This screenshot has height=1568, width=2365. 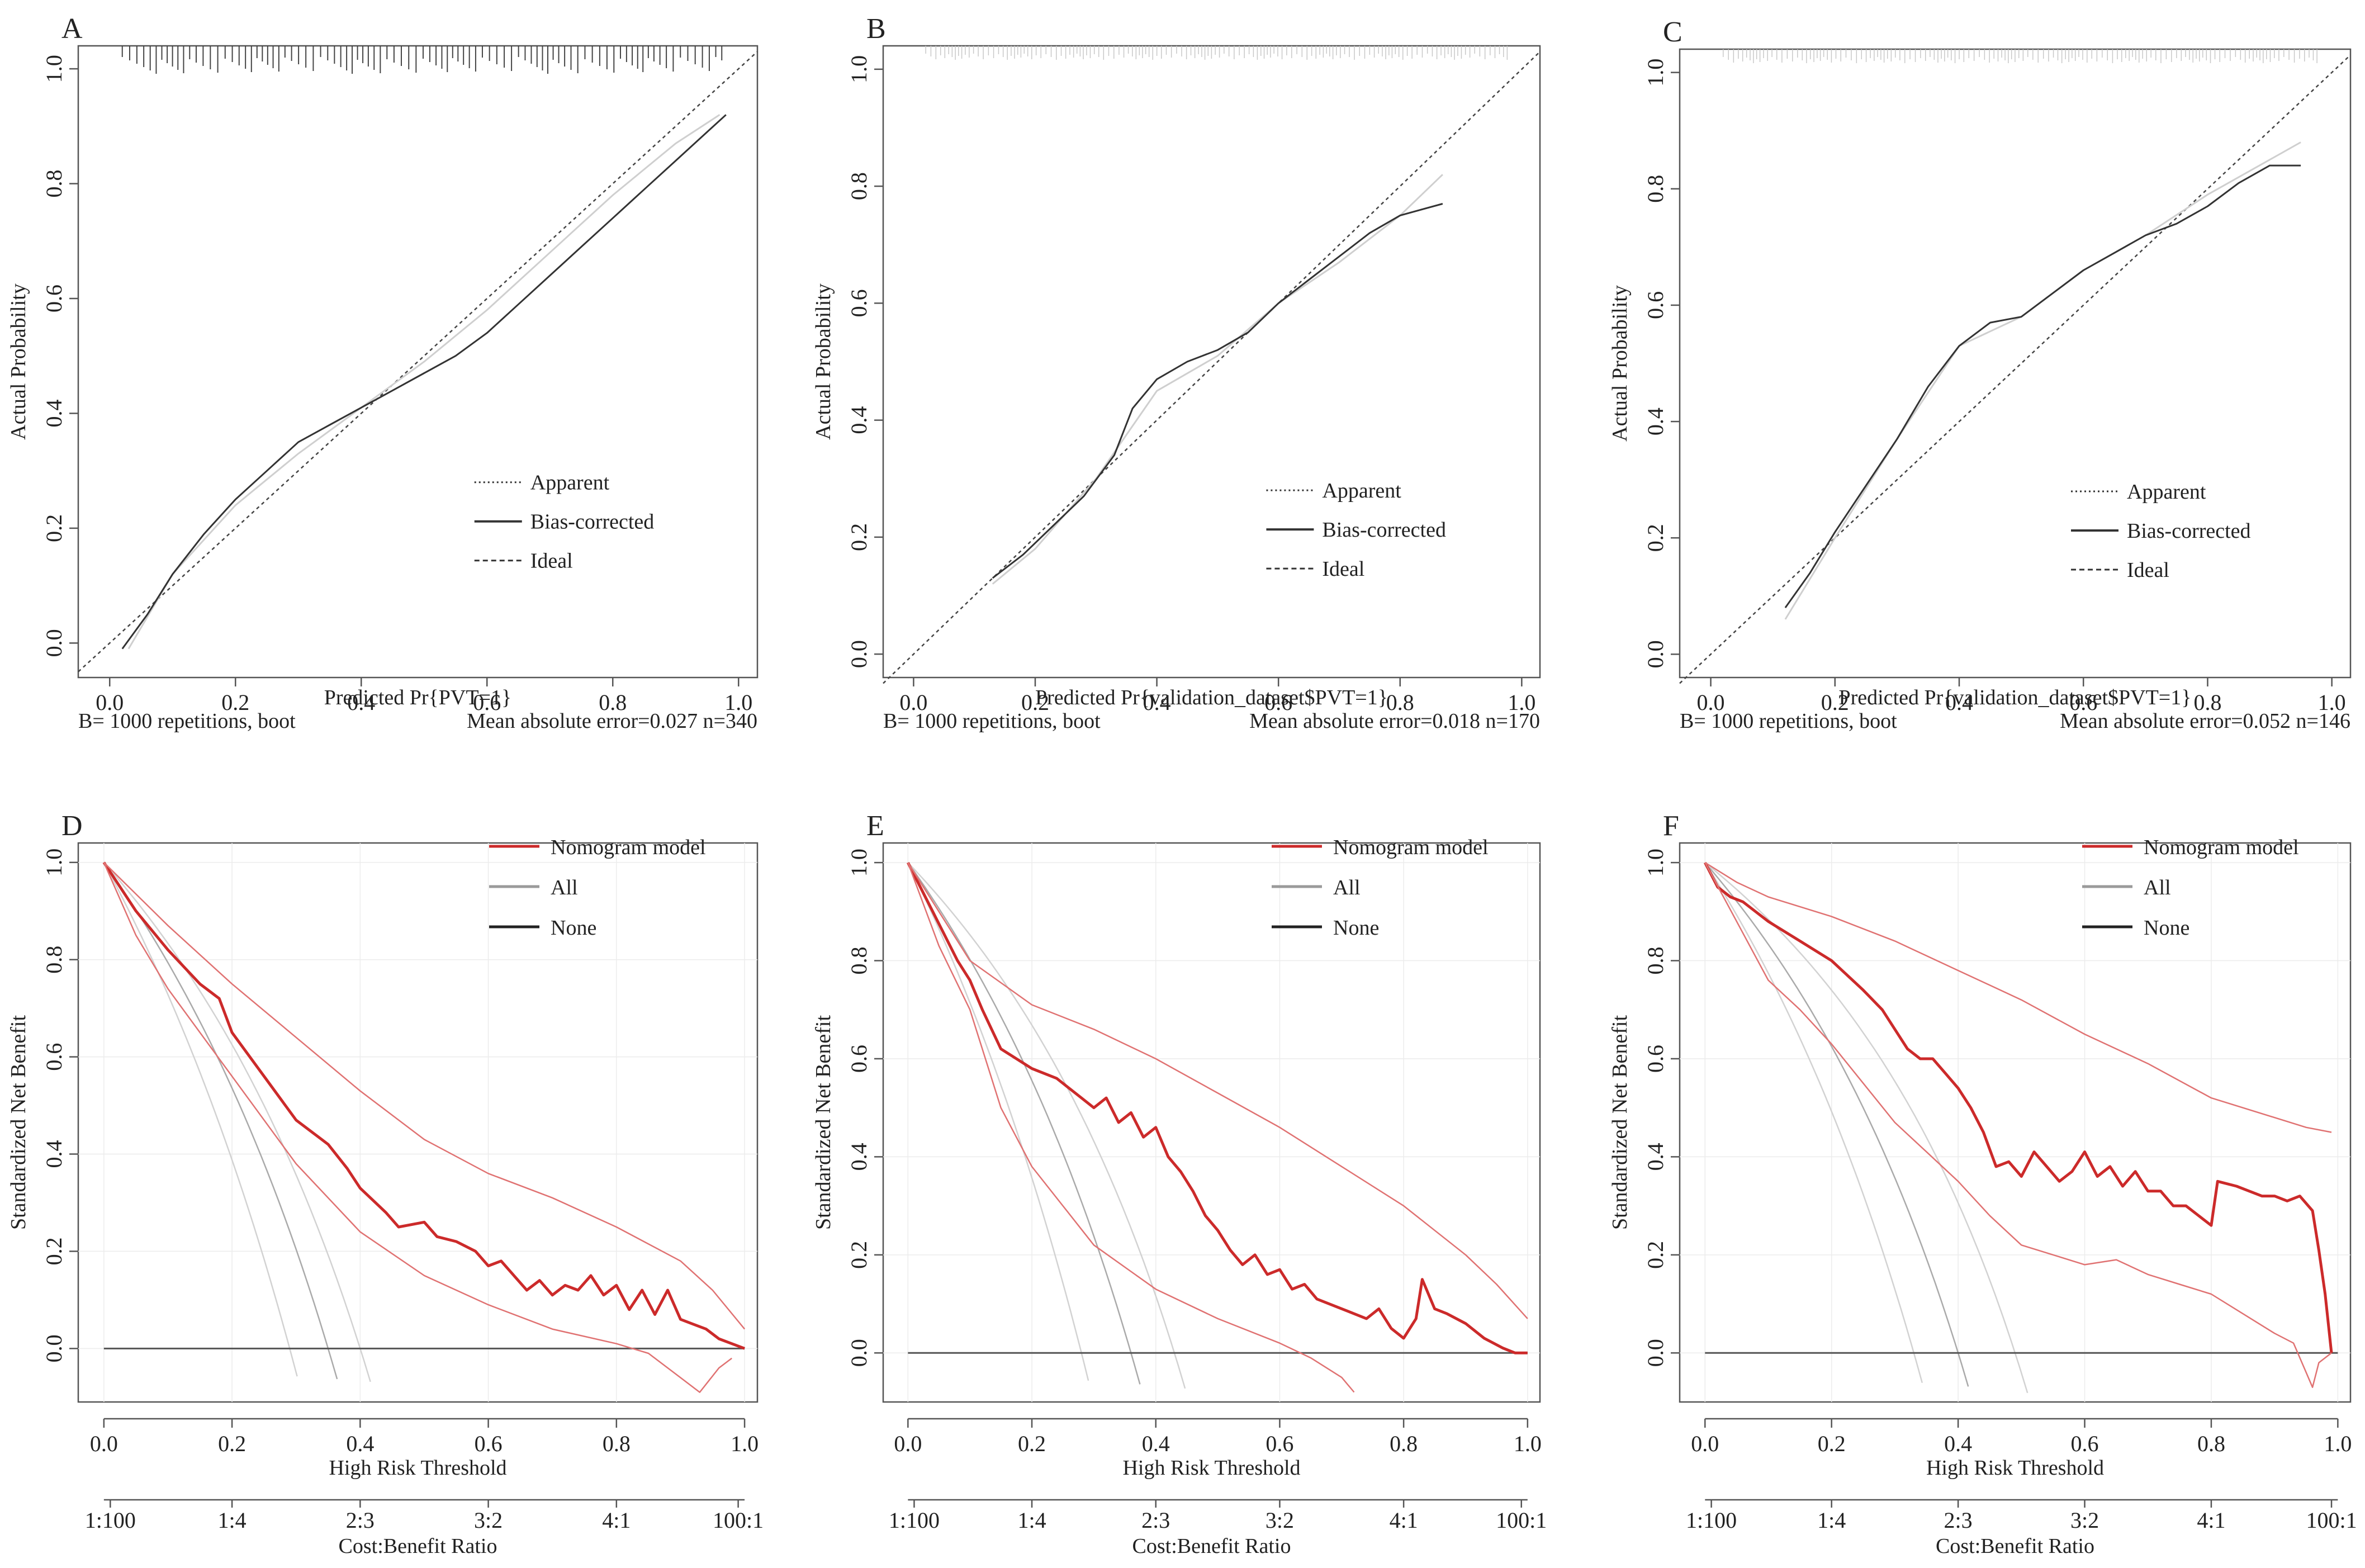 What do you see at coordinates (1672, 32) in the screenshot?
I see `panel-label: C` at bounding box center [1672, 32].